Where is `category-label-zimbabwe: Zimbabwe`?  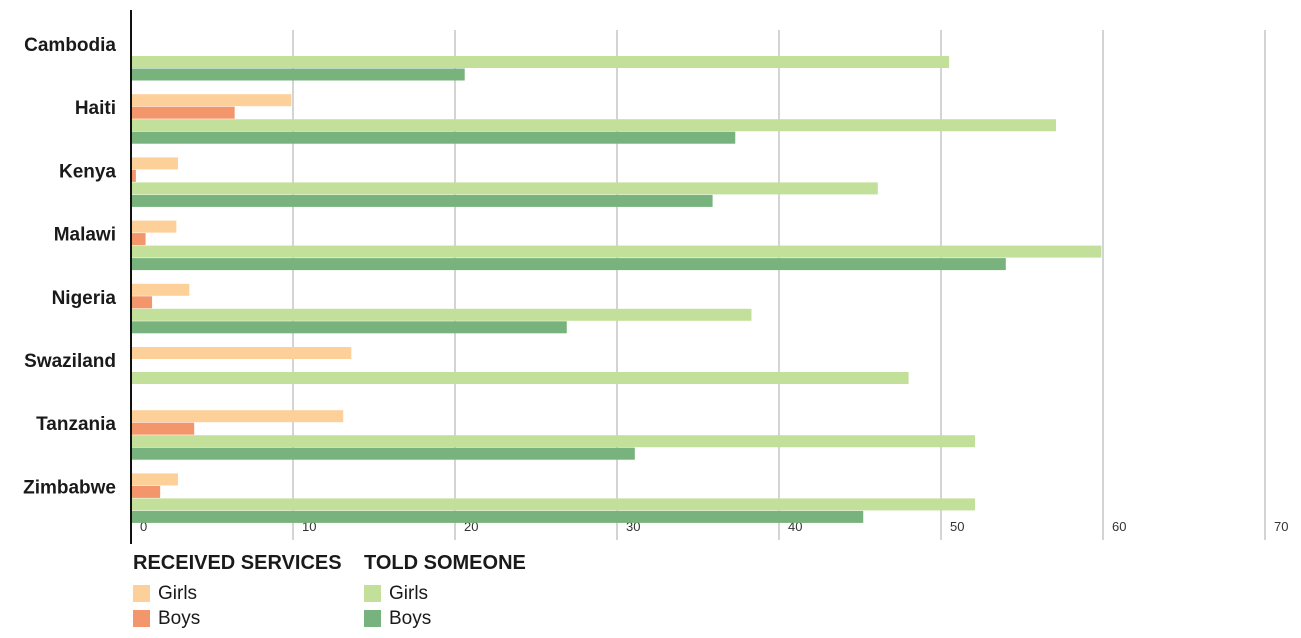 category-label-zimbabwe: Zimbabwe is located at coordinates (69, 487).